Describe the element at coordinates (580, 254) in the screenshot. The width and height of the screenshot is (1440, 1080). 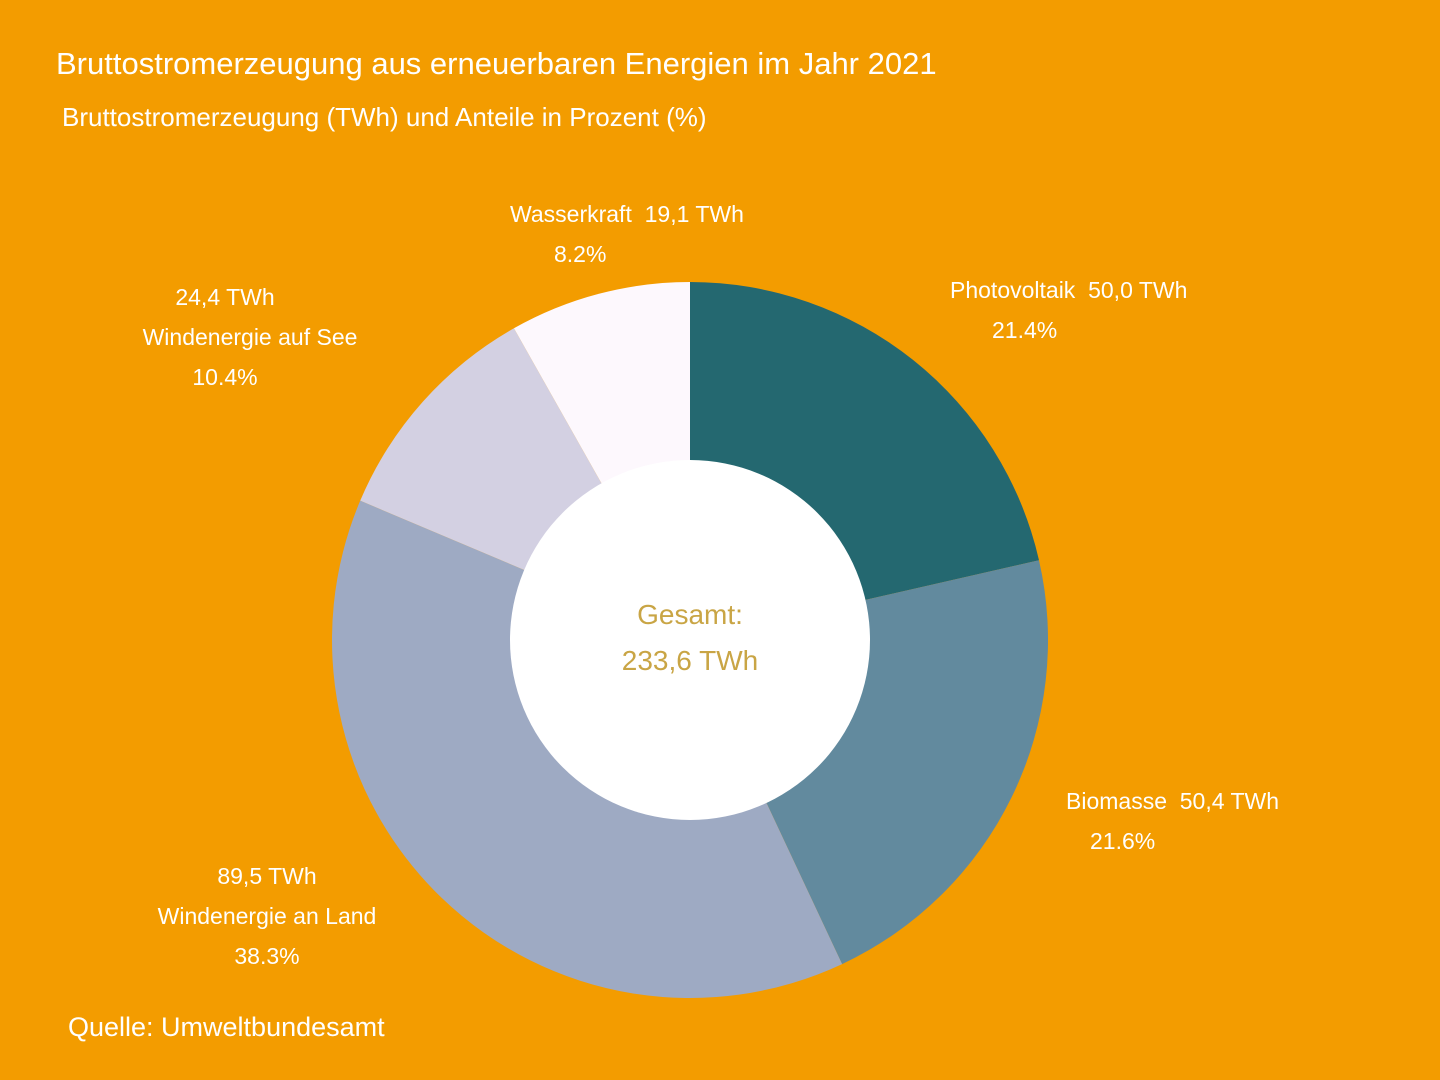
I see `slice-percent: 8.2%` at that location.